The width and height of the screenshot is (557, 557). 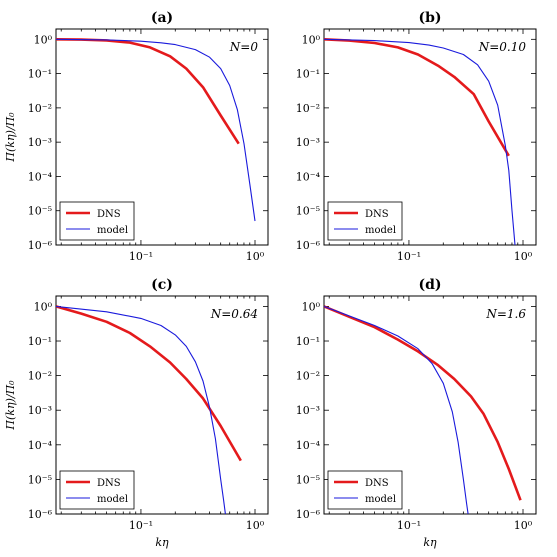 I want to click on panel-title: (c), so click(x=162, y=285).